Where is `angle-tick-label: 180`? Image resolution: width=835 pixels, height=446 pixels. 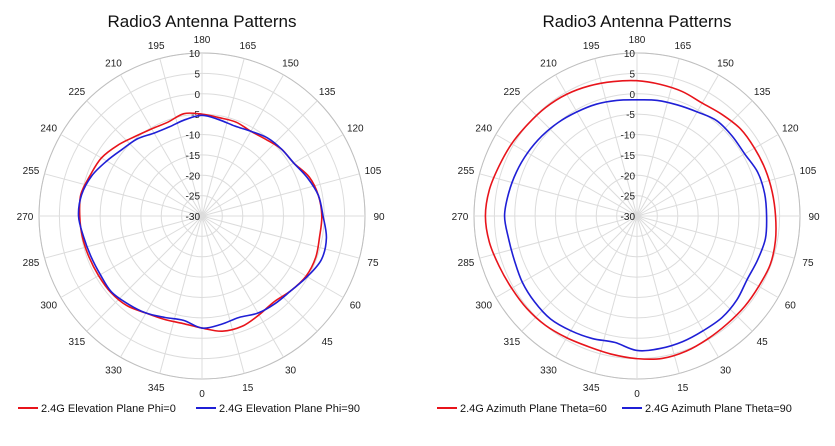
angle-tick-label: 180 is located at coordinates (202, 40).